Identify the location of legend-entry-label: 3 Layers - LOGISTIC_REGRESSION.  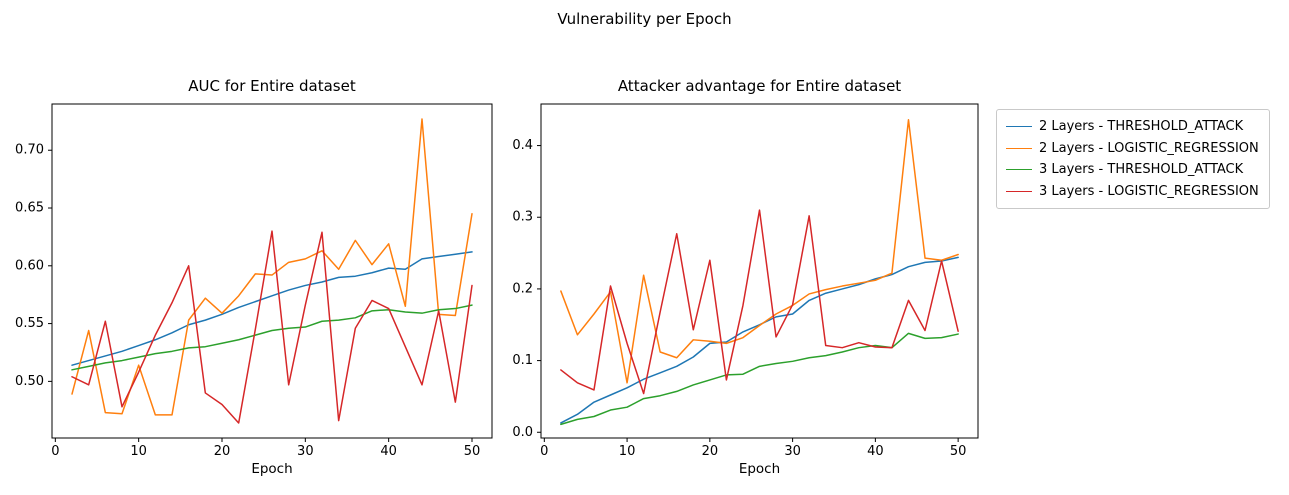
(1149, 191).